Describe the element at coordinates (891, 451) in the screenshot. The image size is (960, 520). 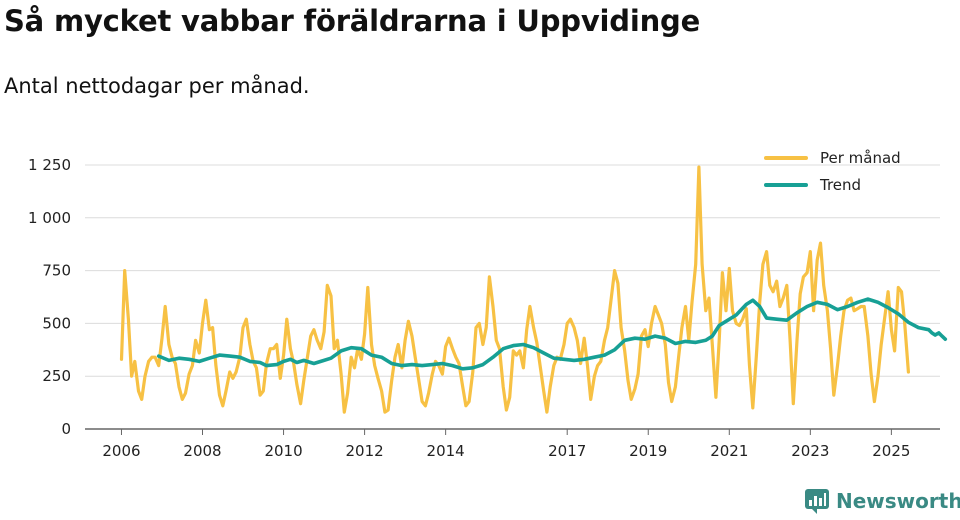
I see `x-tick-label: 2025` at that location.